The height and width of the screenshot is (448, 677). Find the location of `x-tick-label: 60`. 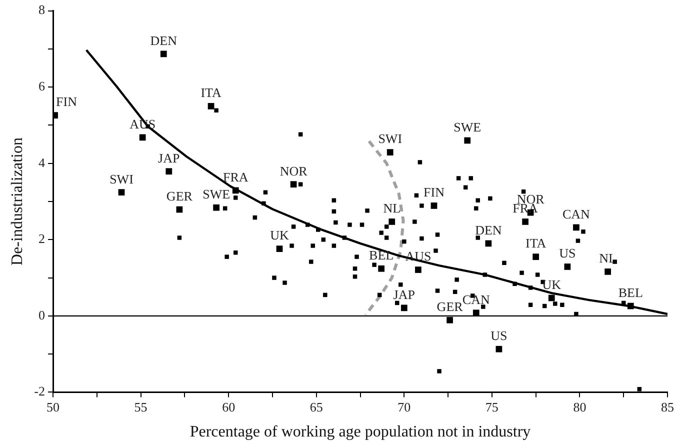

x-tick-label: 60 is located at coordinates (229, 406).